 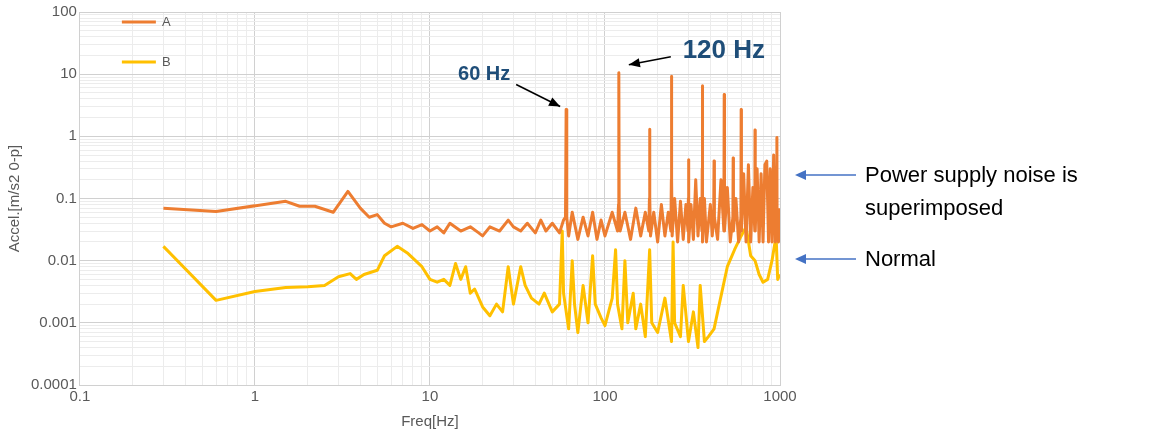 I want to click on y-tick-label: 10, so click(x=68, y=73).